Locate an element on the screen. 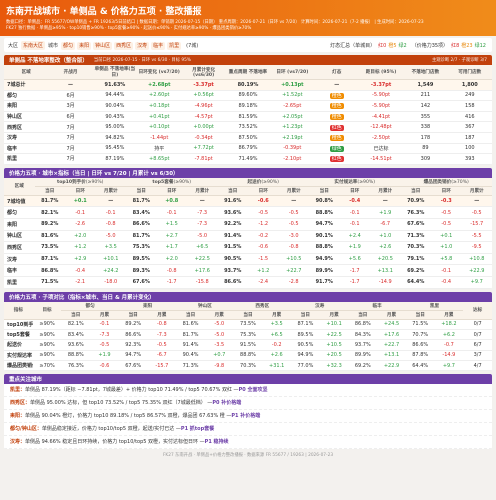 The height and width of the screenshot is (500, 496). cell-text: 持平 is located at coordinates (159, 148).